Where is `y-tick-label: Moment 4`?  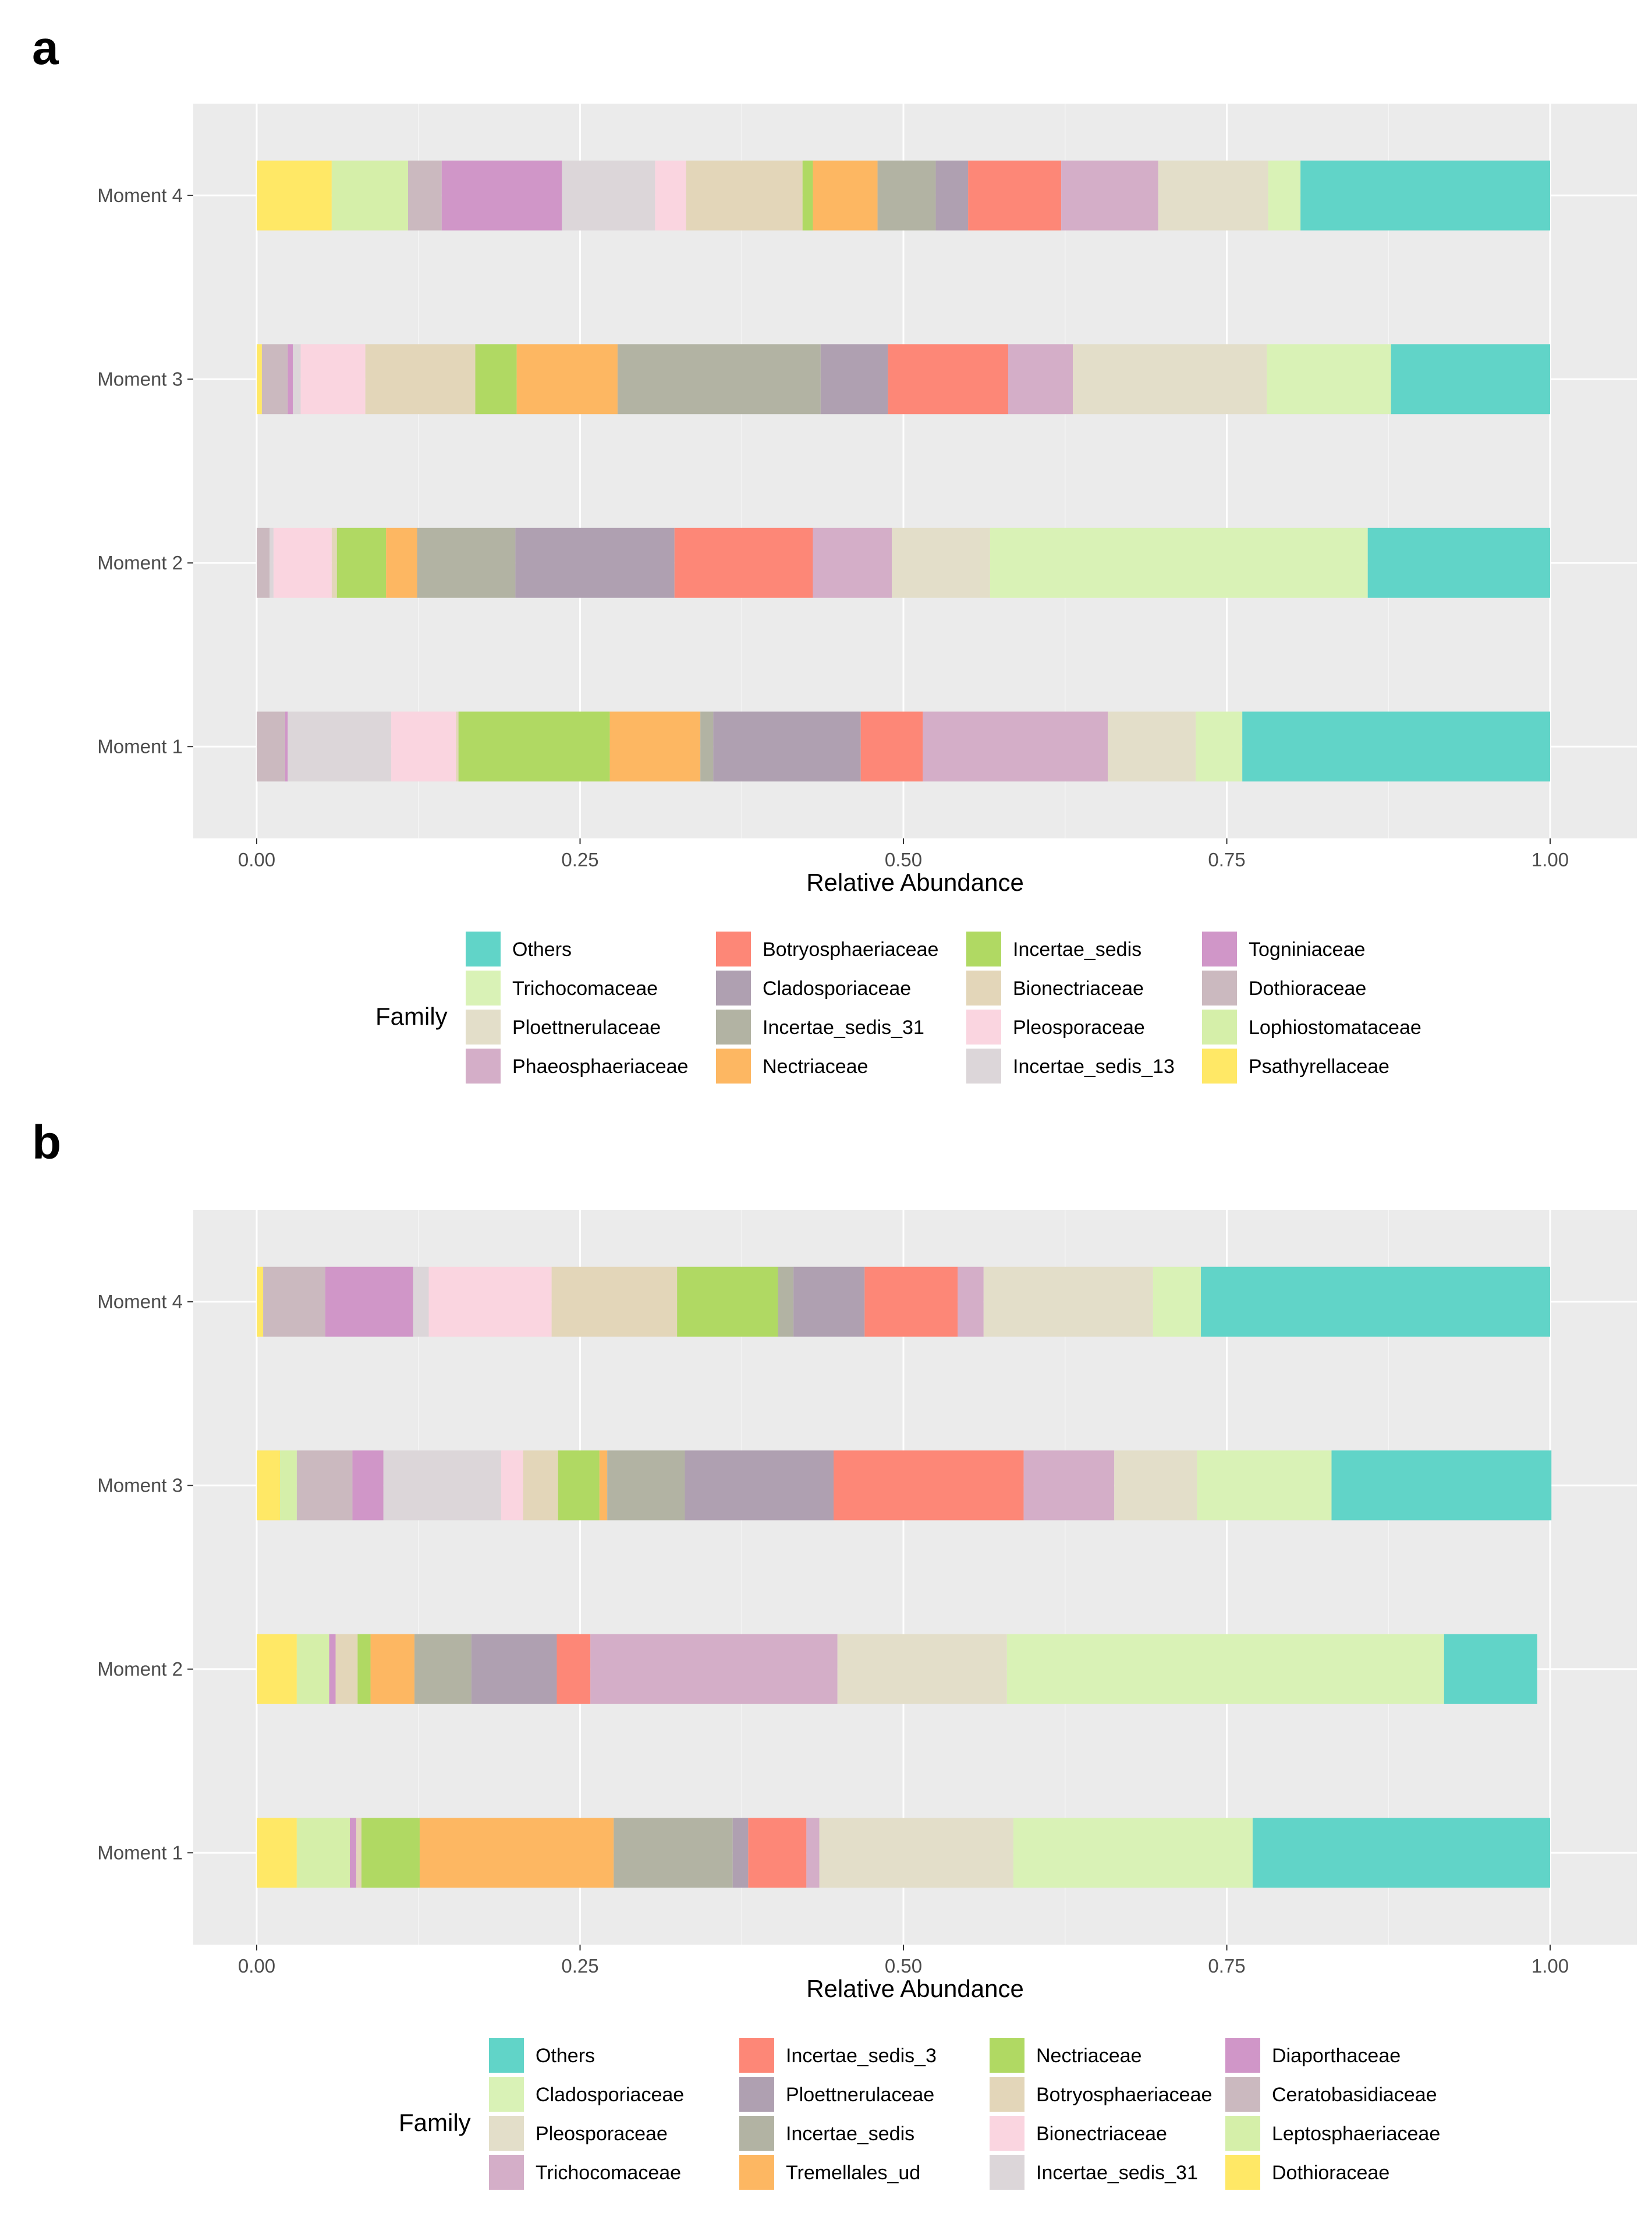
y-tick-label: Moment 4 is located at coordinates (140, 195).